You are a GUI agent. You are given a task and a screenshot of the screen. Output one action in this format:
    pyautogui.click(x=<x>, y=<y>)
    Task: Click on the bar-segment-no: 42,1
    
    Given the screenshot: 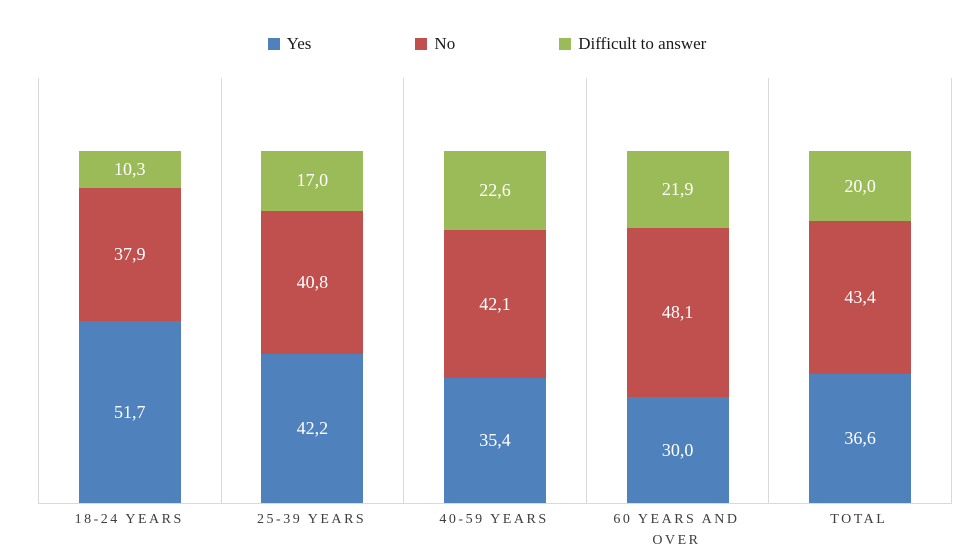 What is the action you would take?
    pyautogui.click(x=494, y=304)
    